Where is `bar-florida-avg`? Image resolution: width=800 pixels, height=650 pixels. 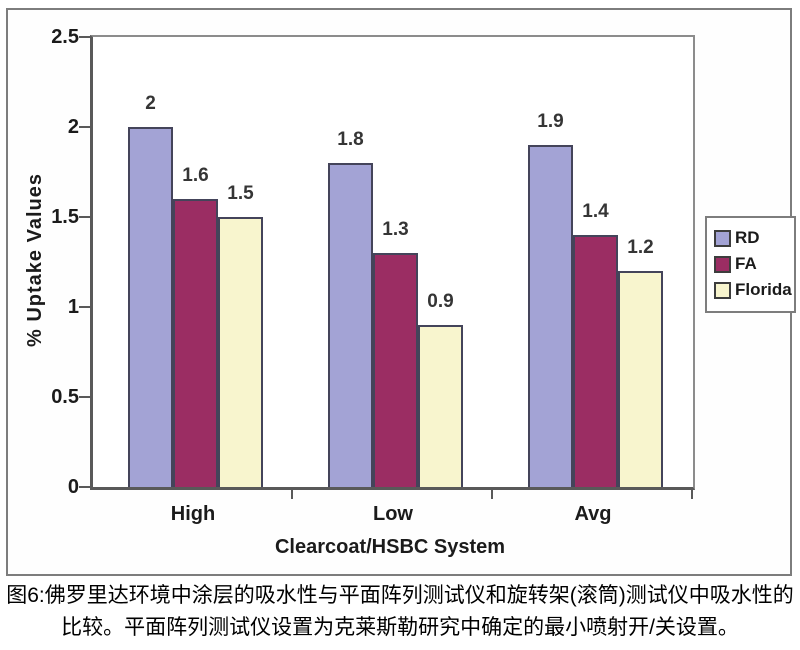
bar-florida-avg is located at coordinates (640, 379).